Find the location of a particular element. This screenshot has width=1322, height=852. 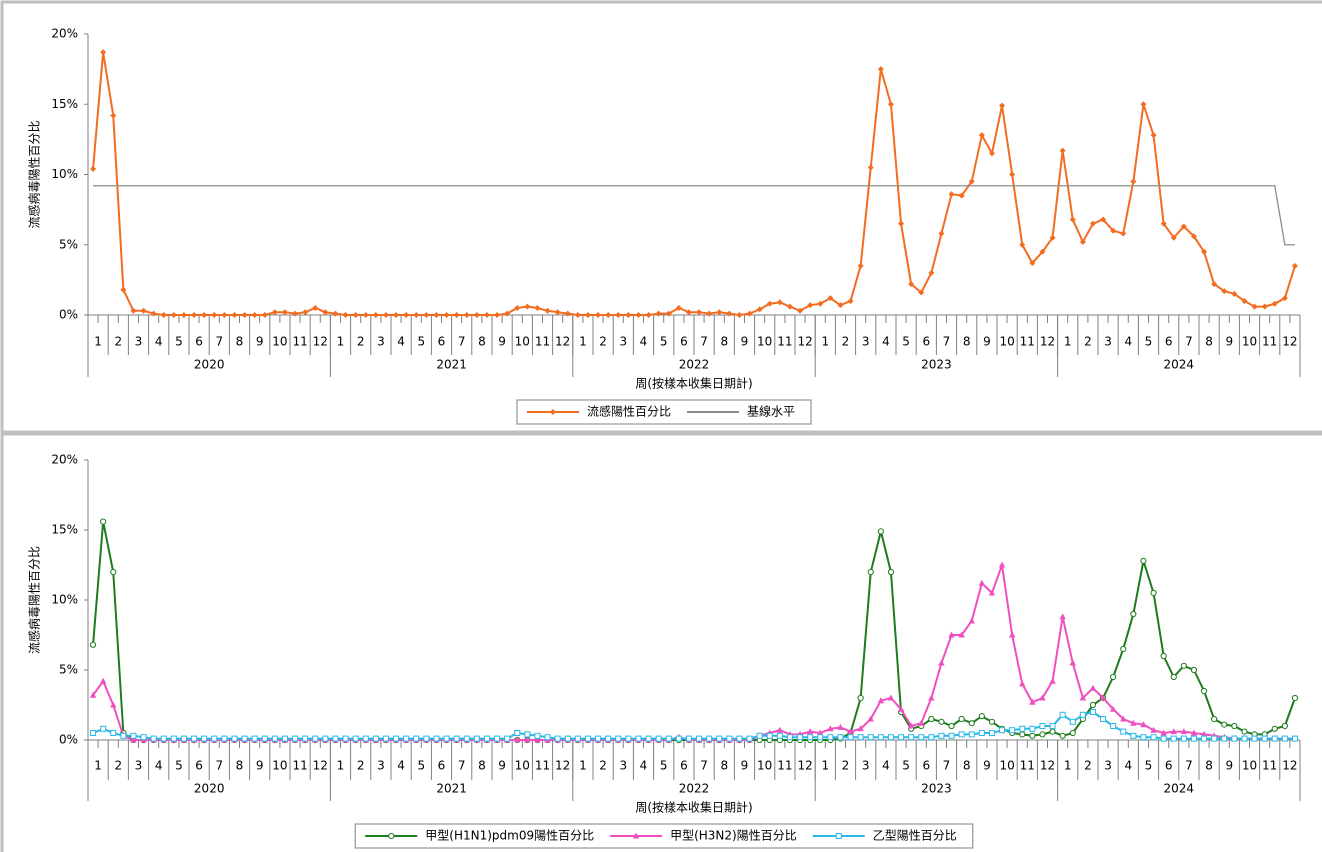

x-tick-label: 11 is located at coordinates (542, 342).